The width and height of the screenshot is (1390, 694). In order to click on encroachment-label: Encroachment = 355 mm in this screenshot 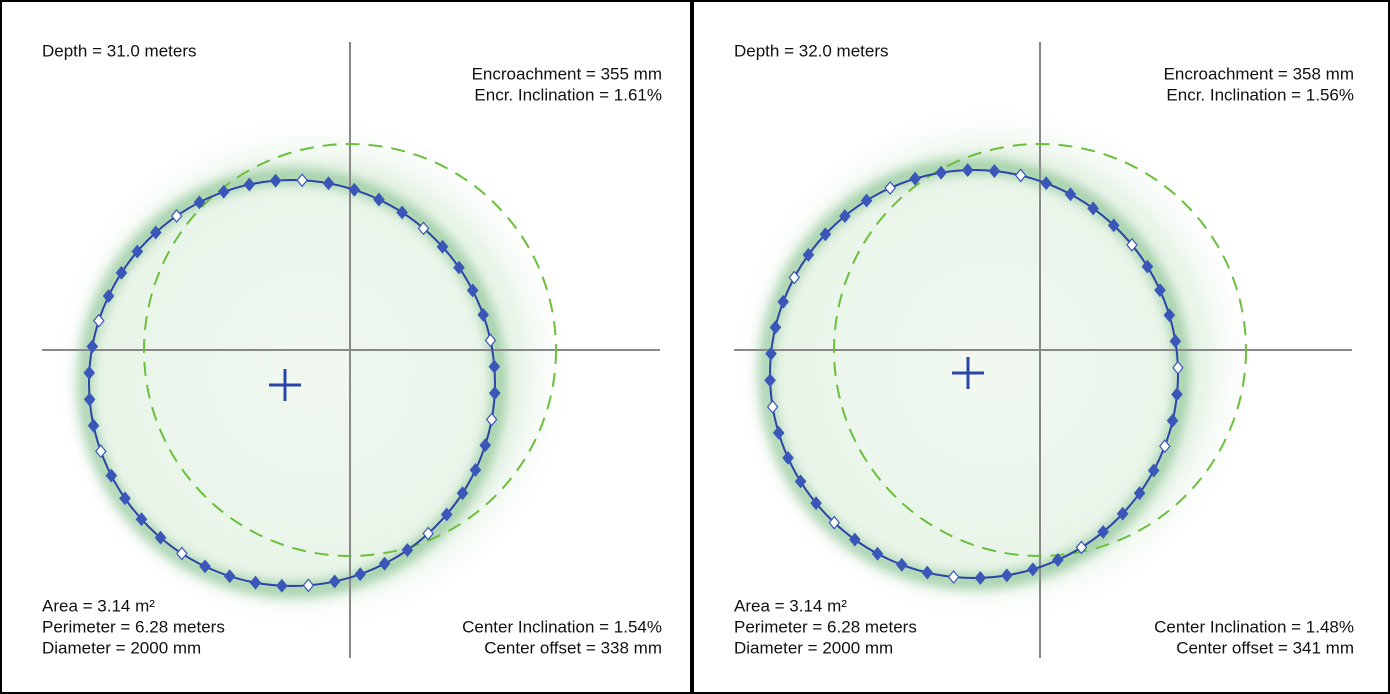, I will do `click(567, 73)`.